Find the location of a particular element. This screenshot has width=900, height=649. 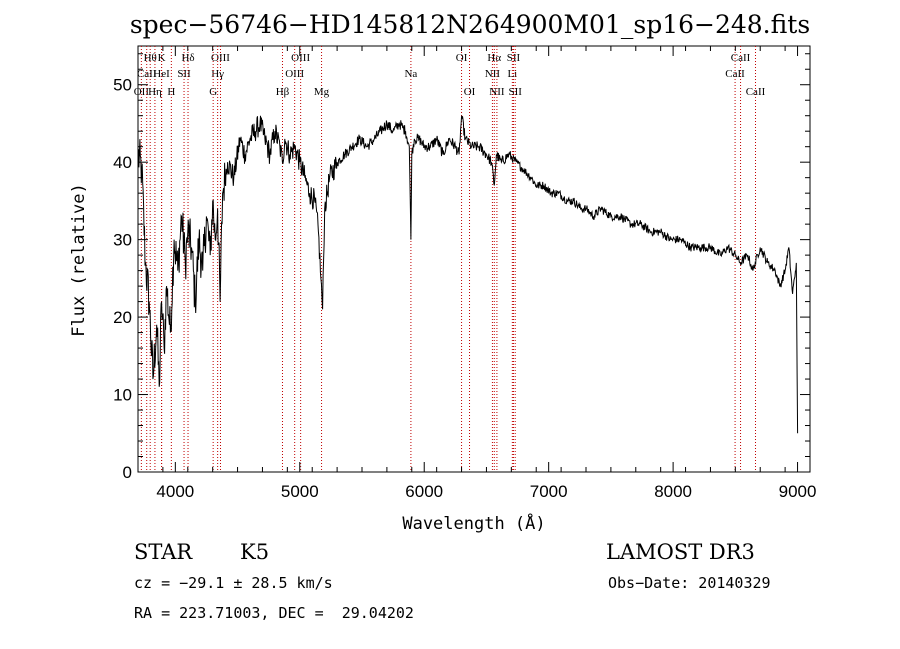

survey-name: LAMOST DR3 is located at coordinates (680, 552).